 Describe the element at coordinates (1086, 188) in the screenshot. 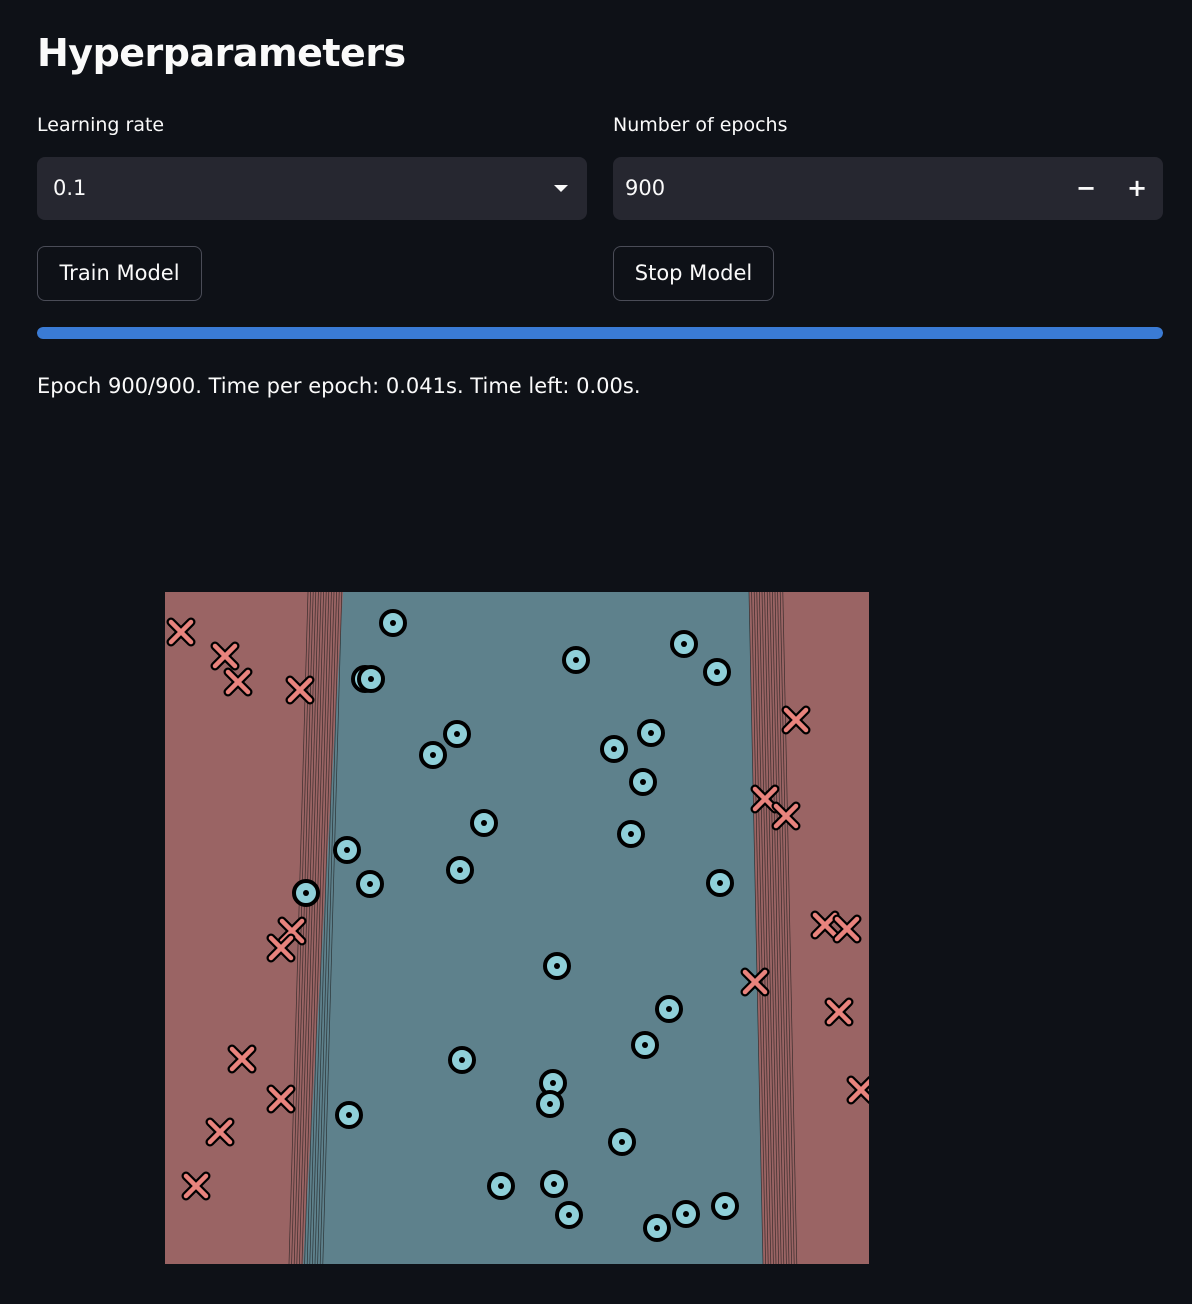

I see `epochs-decrement-button: −` at that location.